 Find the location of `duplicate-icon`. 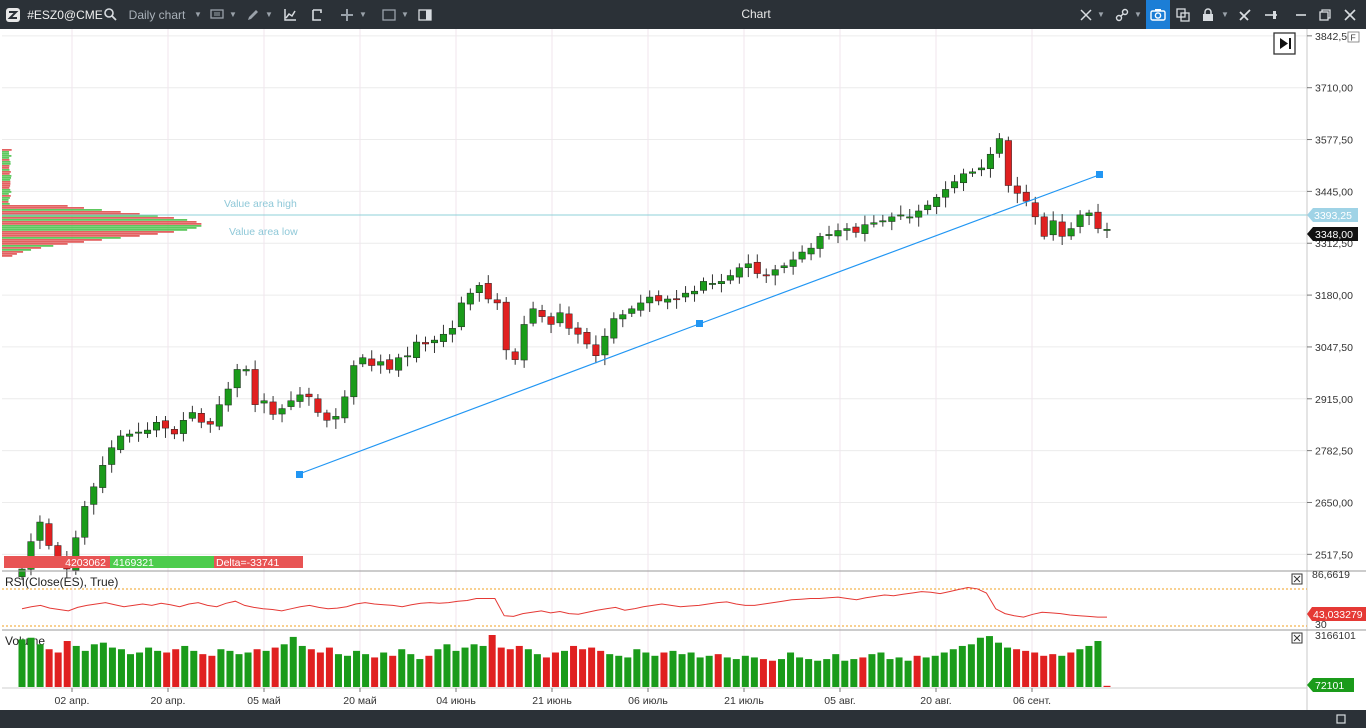

duplicate-icon is located at coordinates (1183, 14).